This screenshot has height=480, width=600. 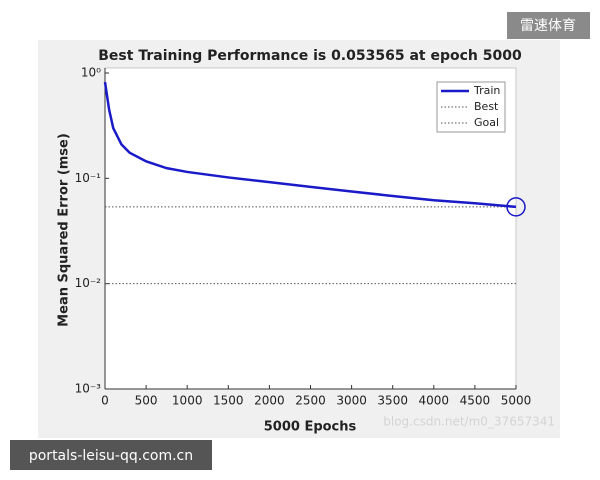 What do you see at coordinates (228, 401) in the screenshot?
I see `x-tick-label: 1500` at bounding box center [228, 401].